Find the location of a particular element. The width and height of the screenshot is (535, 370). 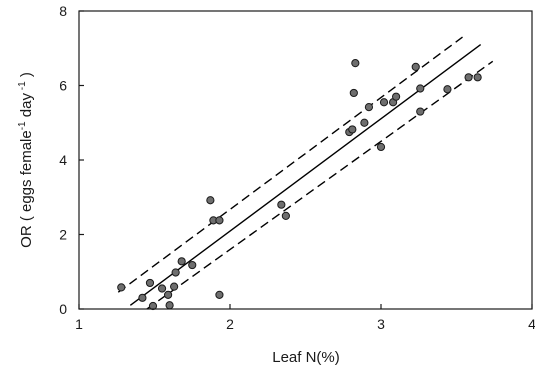

x-tick-label: 3 is located at coordinates (381, 324).